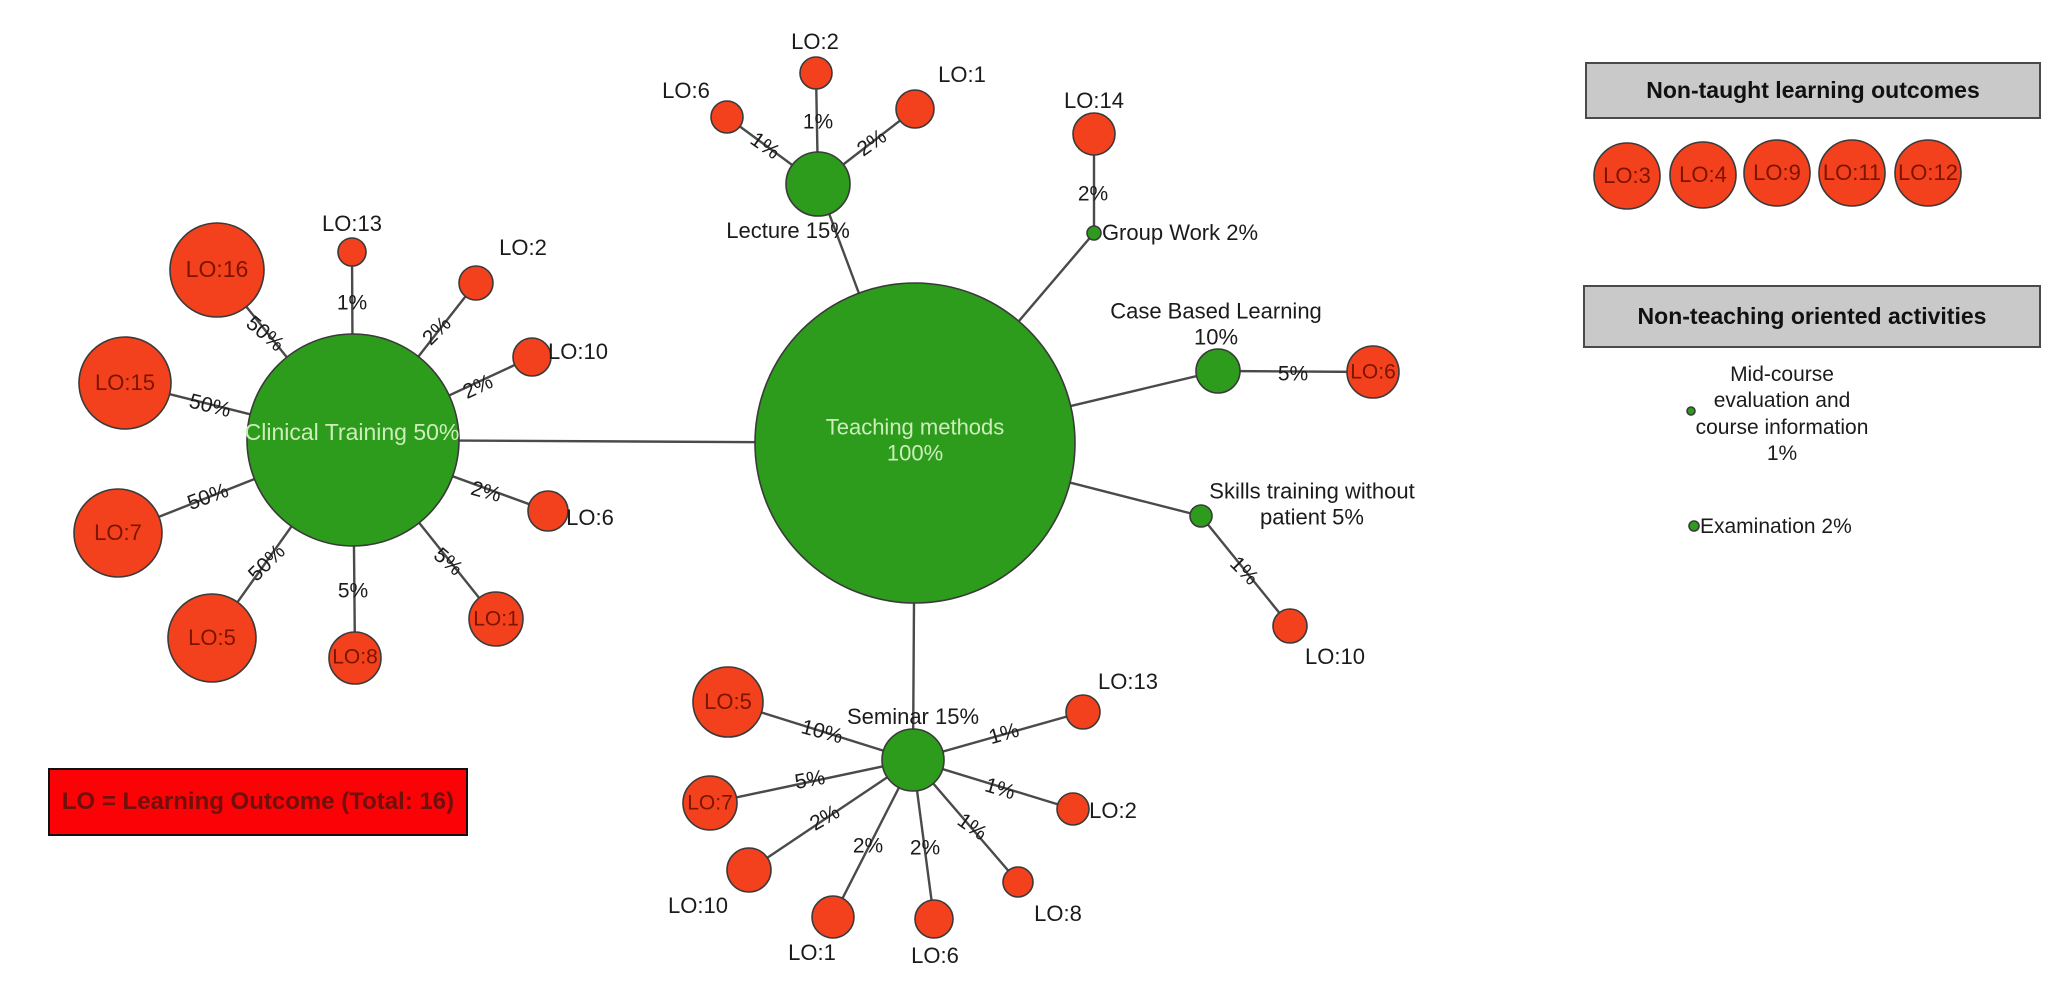  I want to click on node-teaching-methods, so click(915, 443).